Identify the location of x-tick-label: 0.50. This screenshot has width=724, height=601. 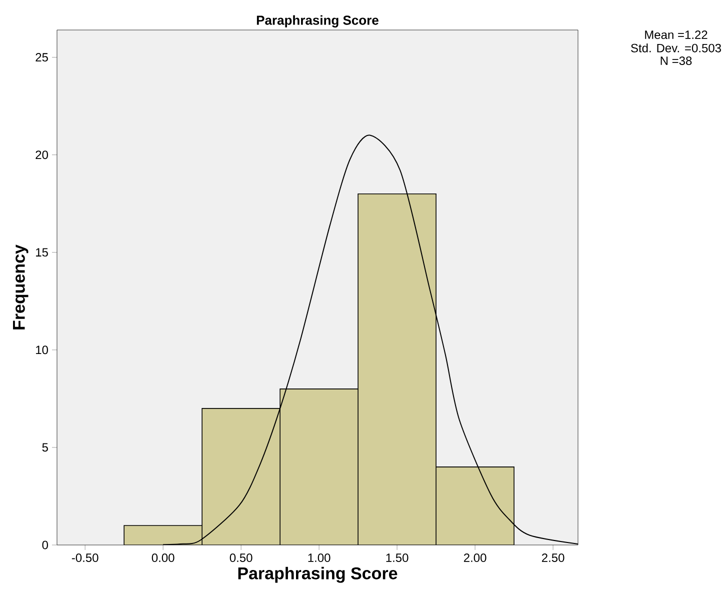
(241, 558).